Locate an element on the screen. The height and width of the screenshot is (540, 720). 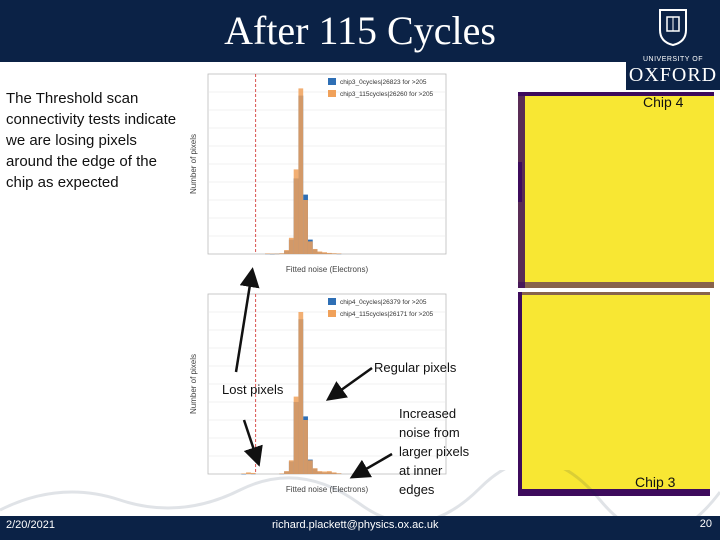
oxford-logo: UNIVERSITY OF OXFORD is located at coordinates (673, 45).